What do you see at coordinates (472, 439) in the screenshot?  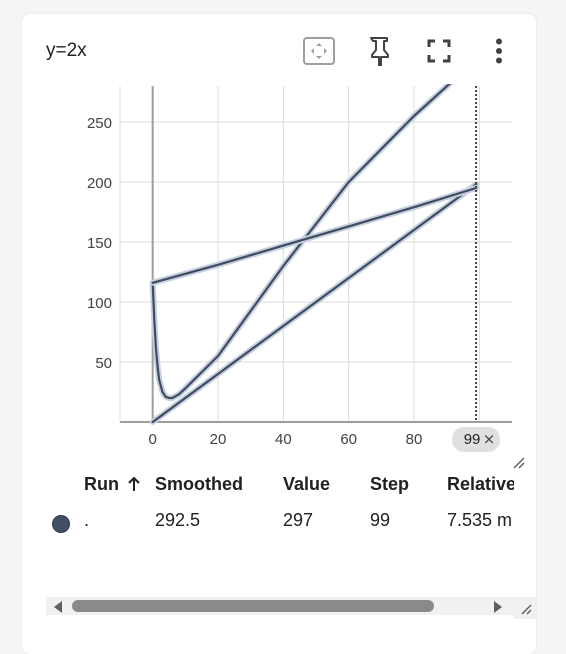 I see `hover-step-label: 99` at bounding box center [472, 439].